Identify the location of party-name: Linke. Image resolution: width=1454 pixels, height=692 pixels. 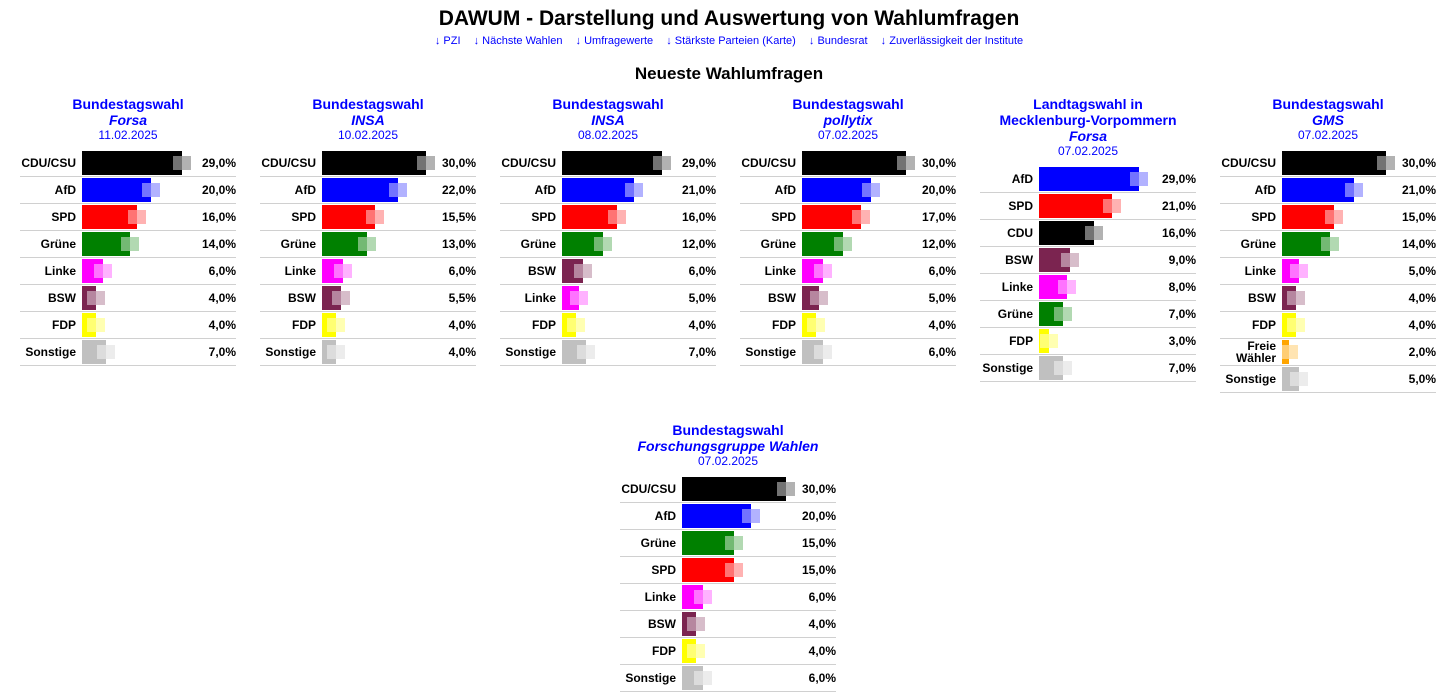
(51, 271).